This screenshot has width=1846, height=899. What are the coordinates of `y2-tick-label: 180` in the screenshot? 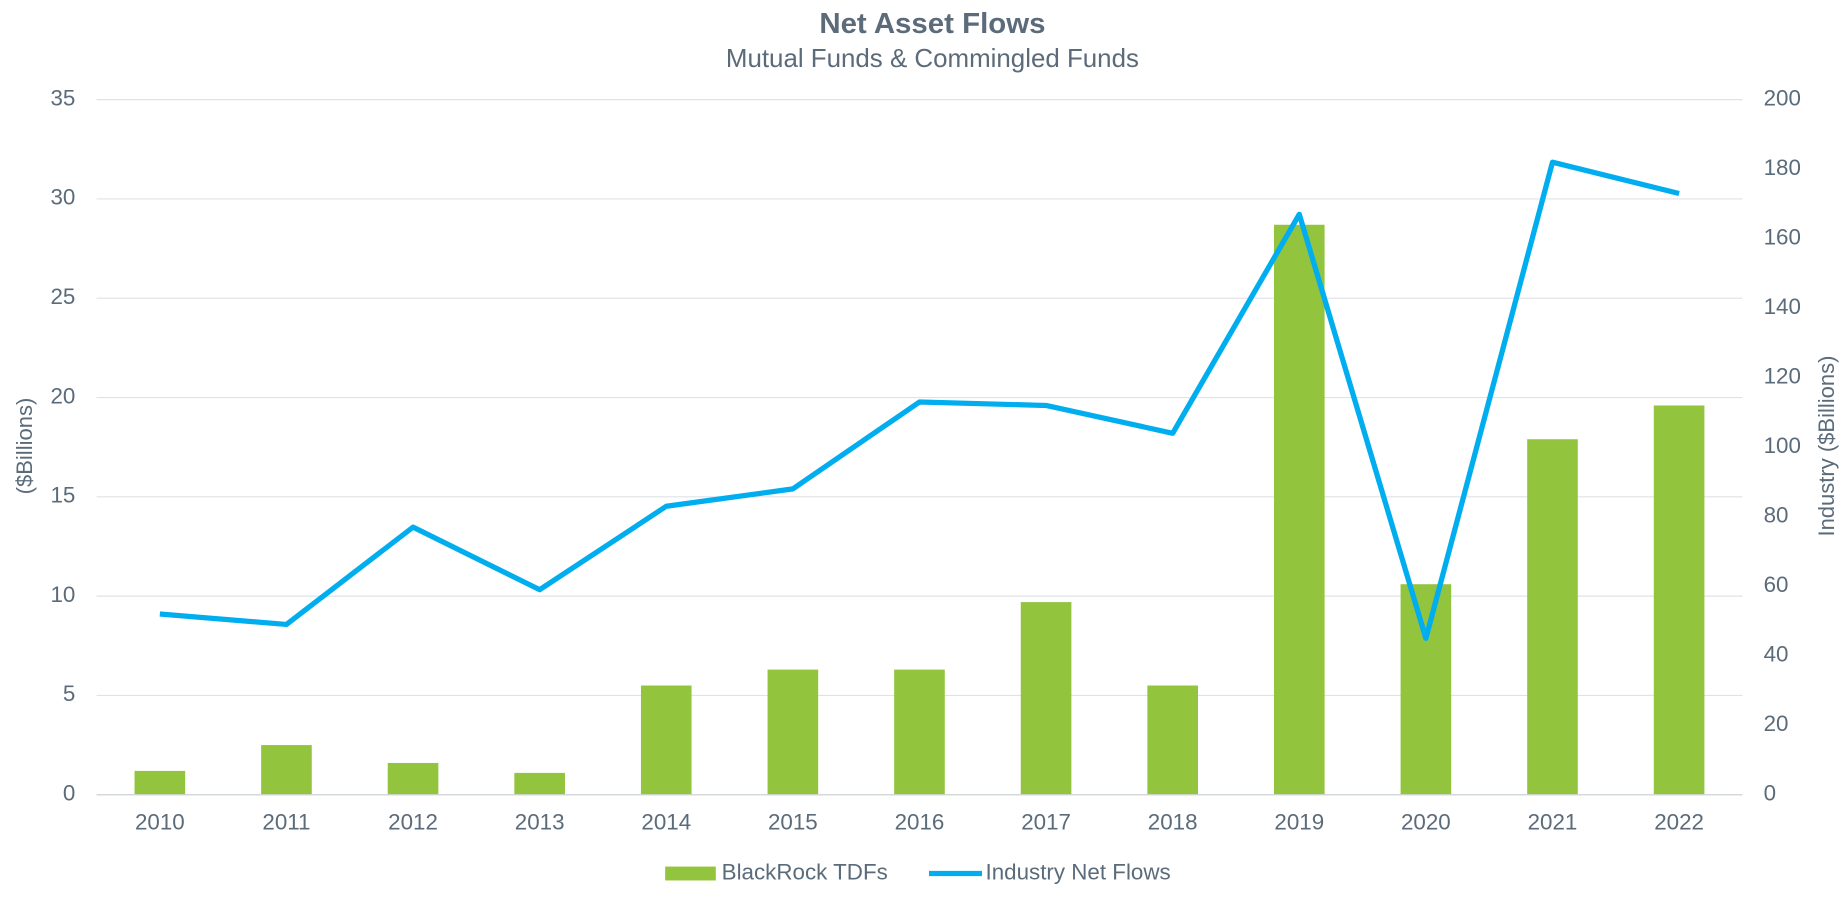 It's located at (1782, 167).